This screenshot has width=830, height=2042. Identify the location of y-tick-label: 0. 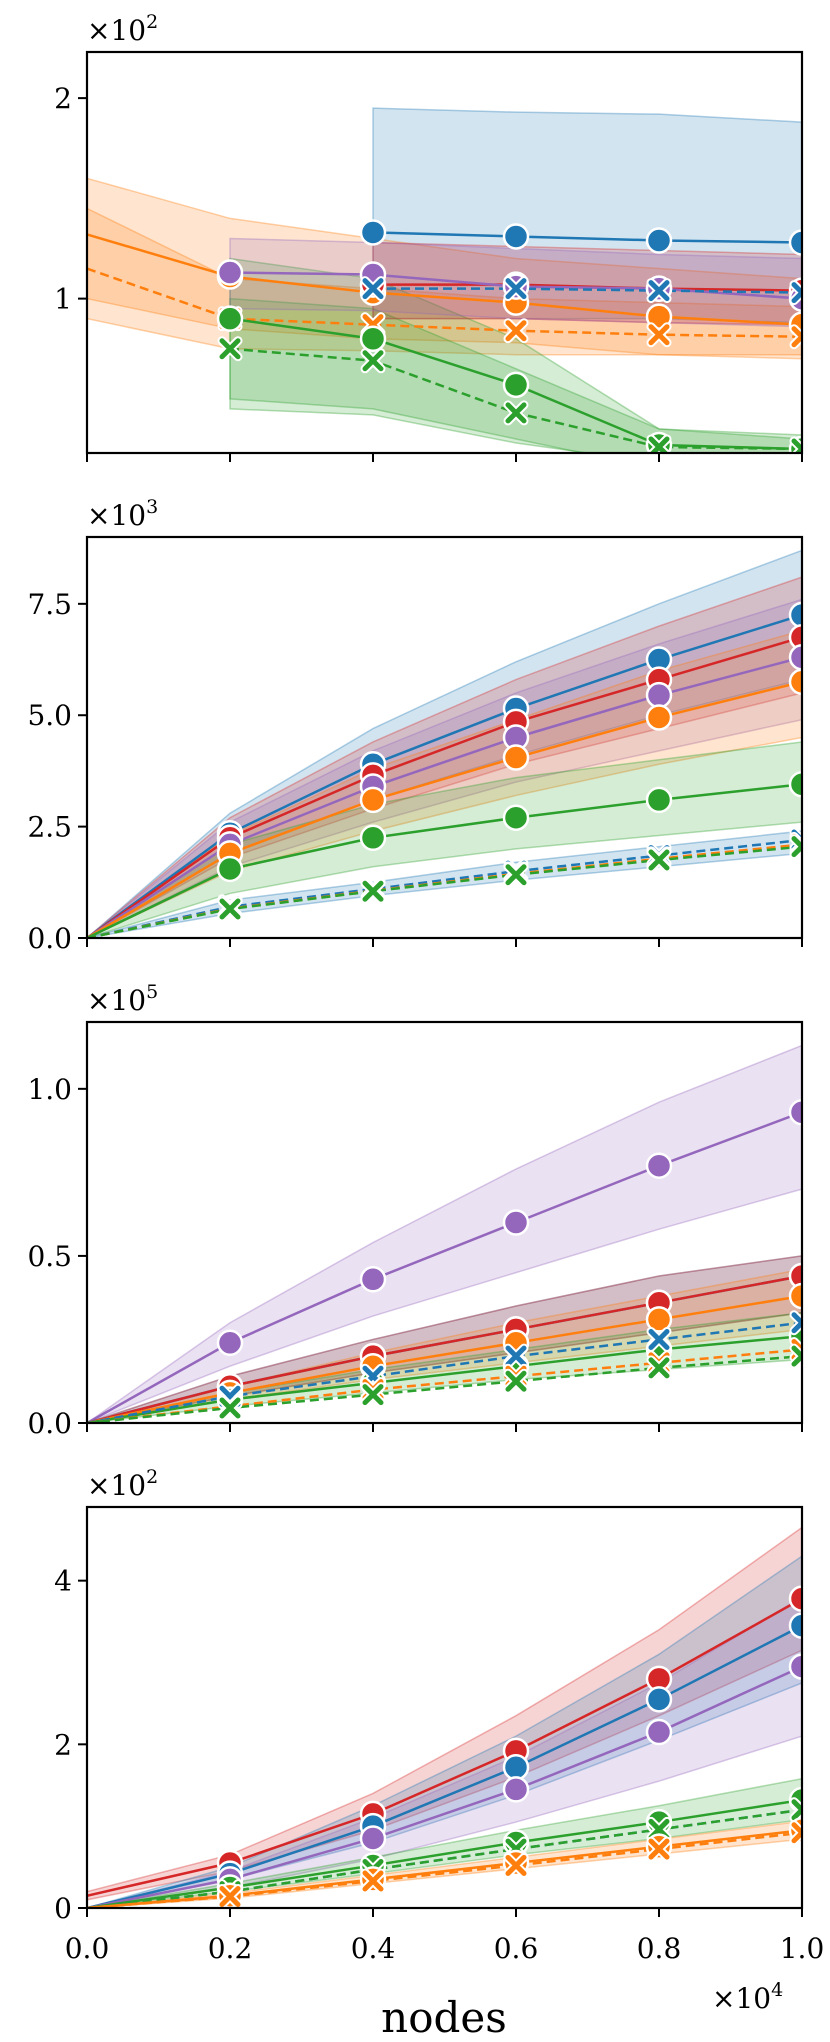
(63, 1908).